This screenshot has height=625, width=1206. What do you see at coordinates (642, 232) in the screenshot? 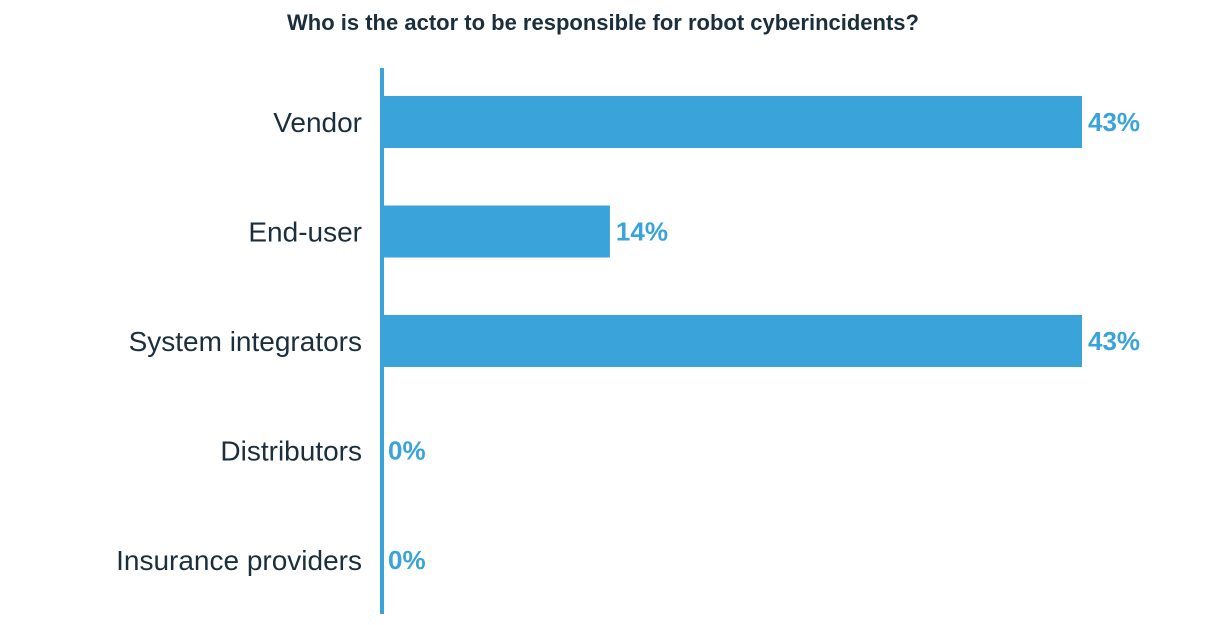
I see `value-label-end-user: 14%` at bounding box center [642, 232].